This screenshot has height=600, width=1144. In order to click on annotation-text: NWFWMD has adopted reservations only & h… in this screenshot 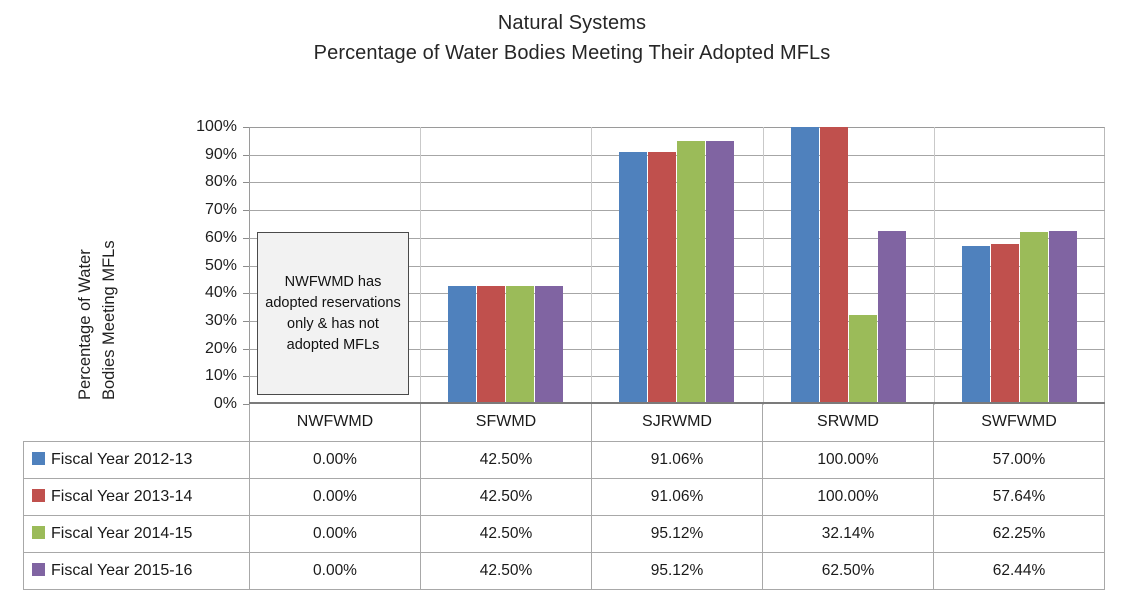, I will do `click(333, 313)`.